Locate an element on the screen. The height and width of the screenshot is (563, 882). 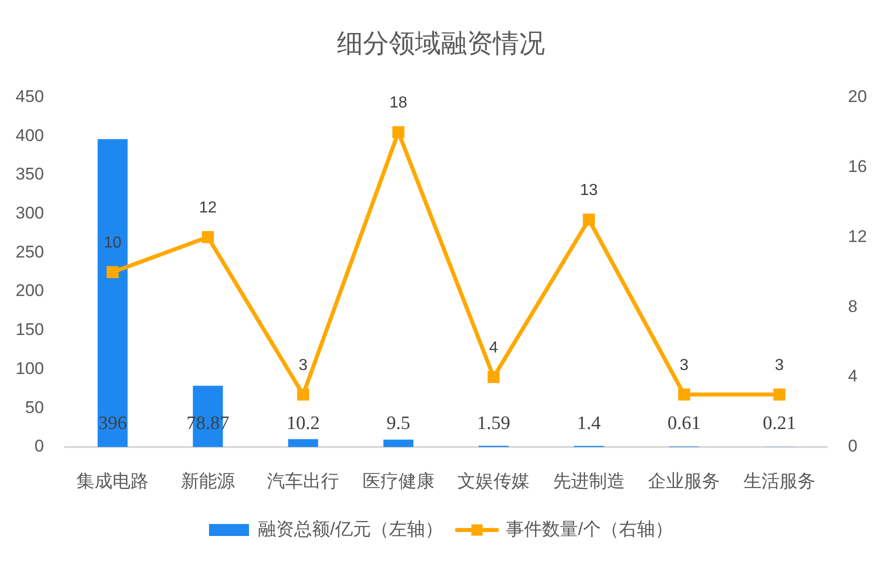
y2-tick-label: 4 is located at coordinates (853, 376).